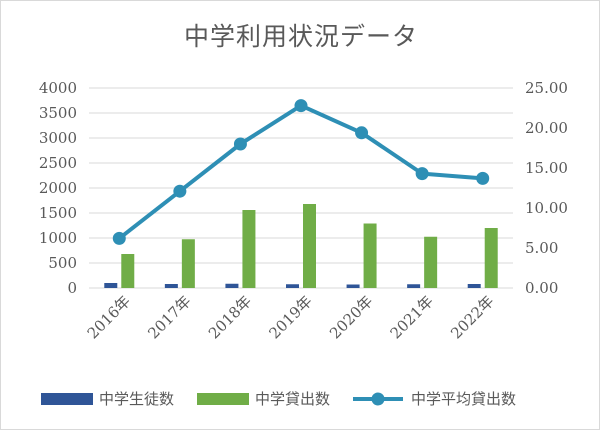 The width and height of the screenshot is (600, 431). What do you see at coordinates (301, 246) in the screenshot?
I see `bars-group` at bounding box center [301, 246].